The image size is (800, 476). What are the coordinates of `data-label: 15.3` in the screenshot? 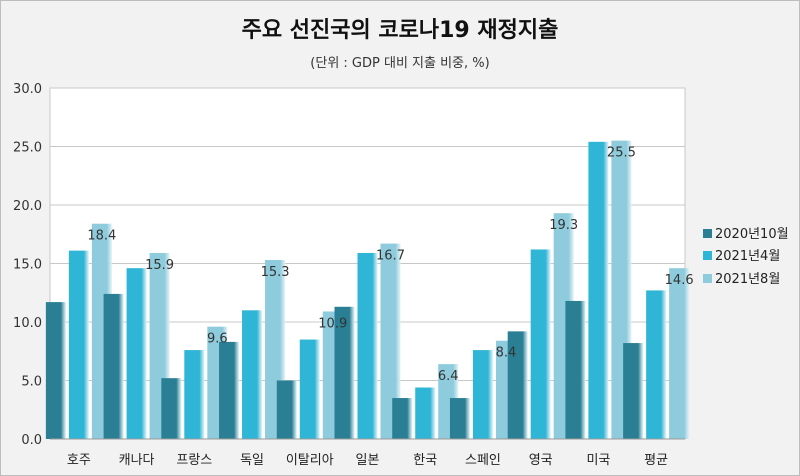 It's located at (275, 272).